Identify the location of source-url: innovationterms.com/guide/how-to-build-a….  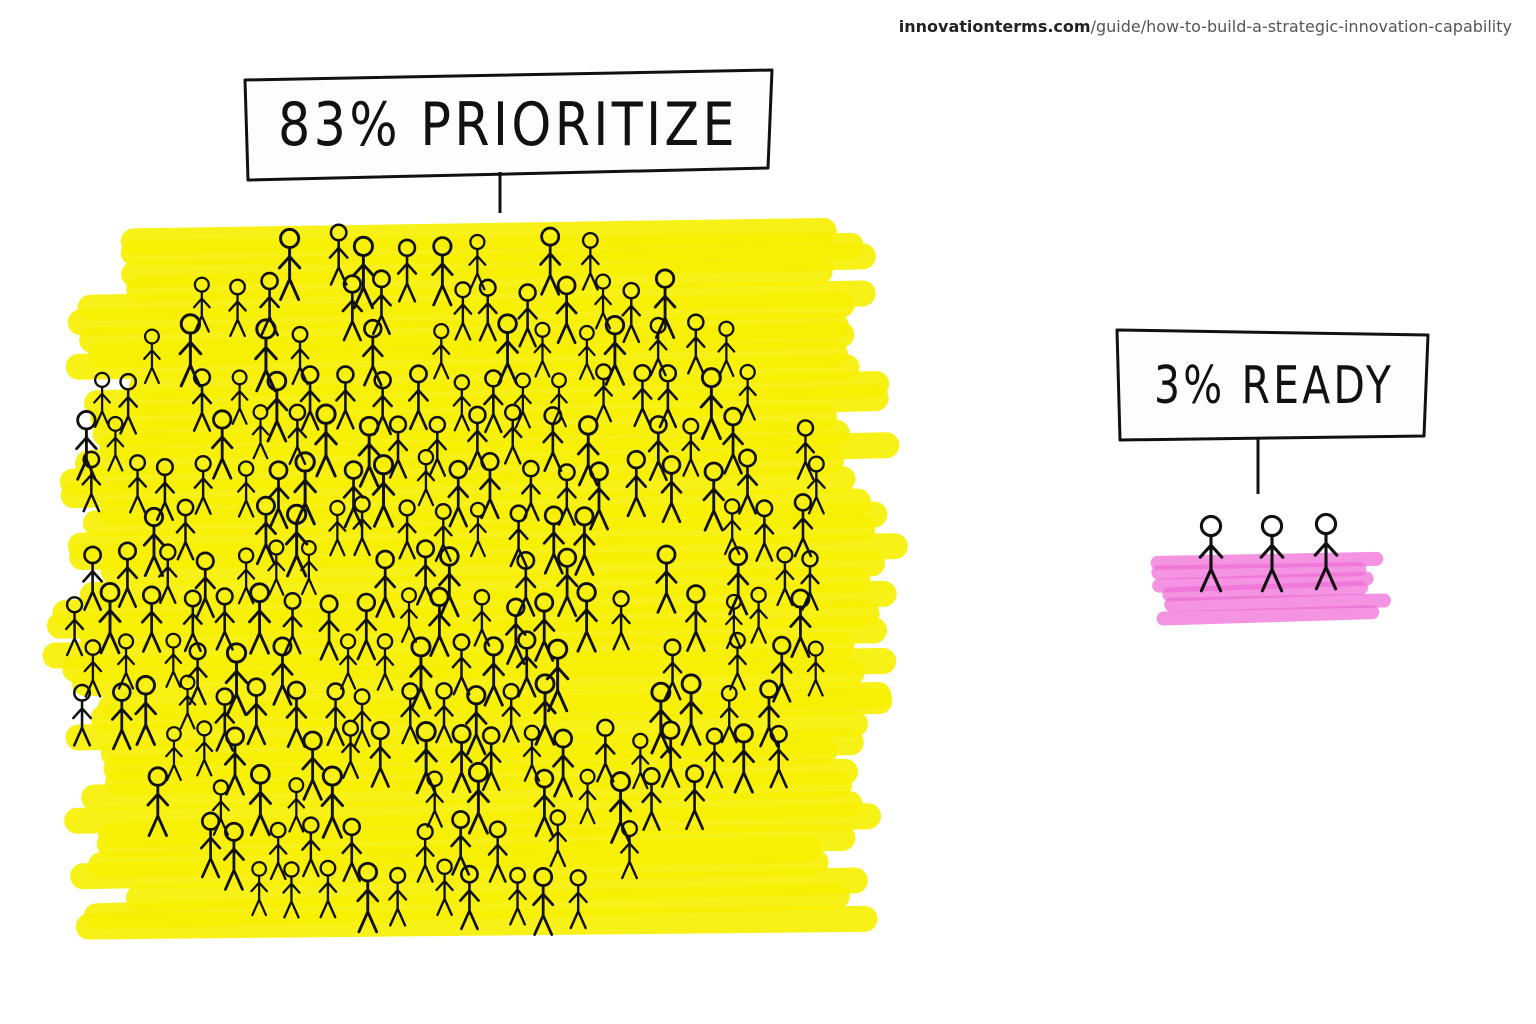
(1205, 26).